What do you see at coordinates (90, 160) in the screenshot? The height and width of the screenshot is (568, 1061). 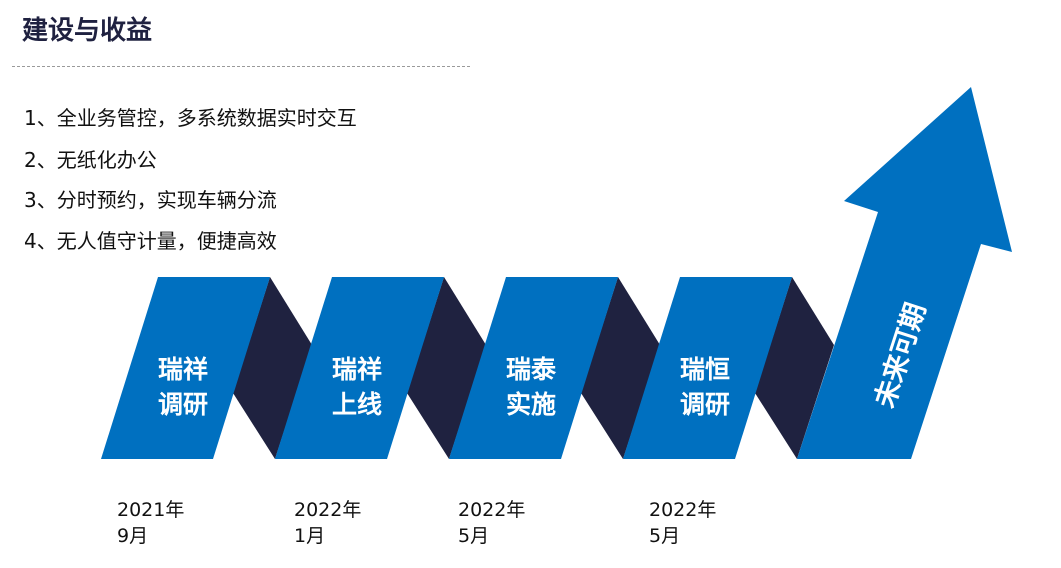 I see `list-item: 2、无纸化办公` at bounding box center [90, 160].